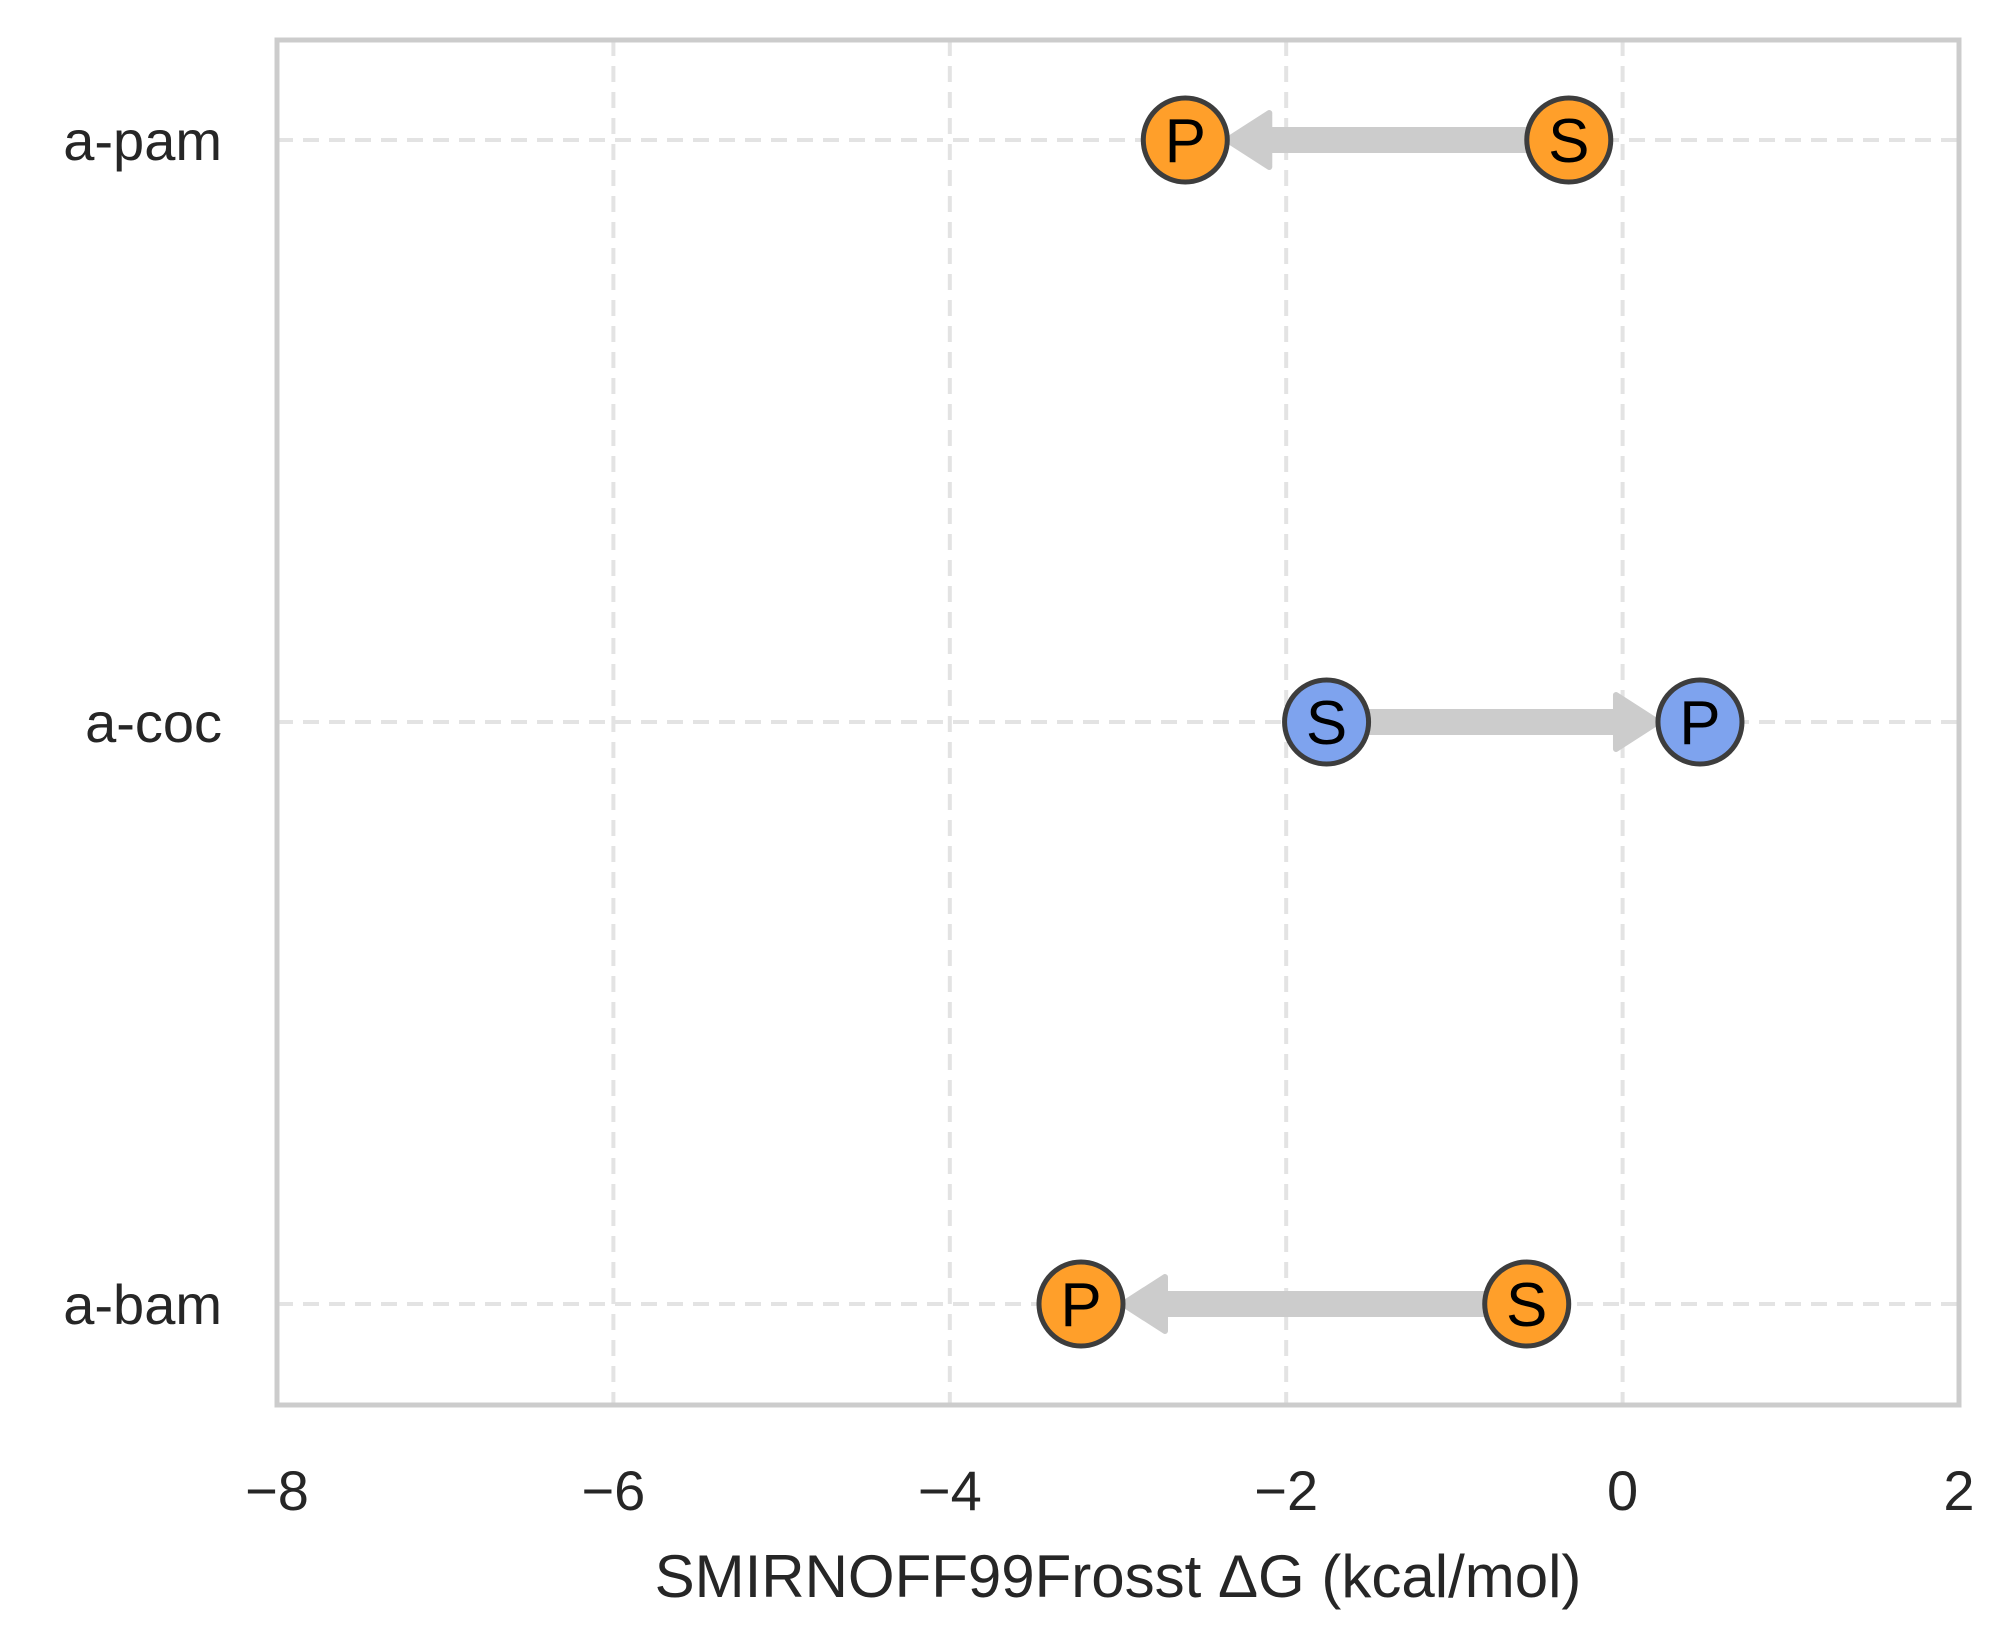 This screenshot has width=1999, height=1636. I want to click on y-tick-label: a-coc, so click(153, 722).